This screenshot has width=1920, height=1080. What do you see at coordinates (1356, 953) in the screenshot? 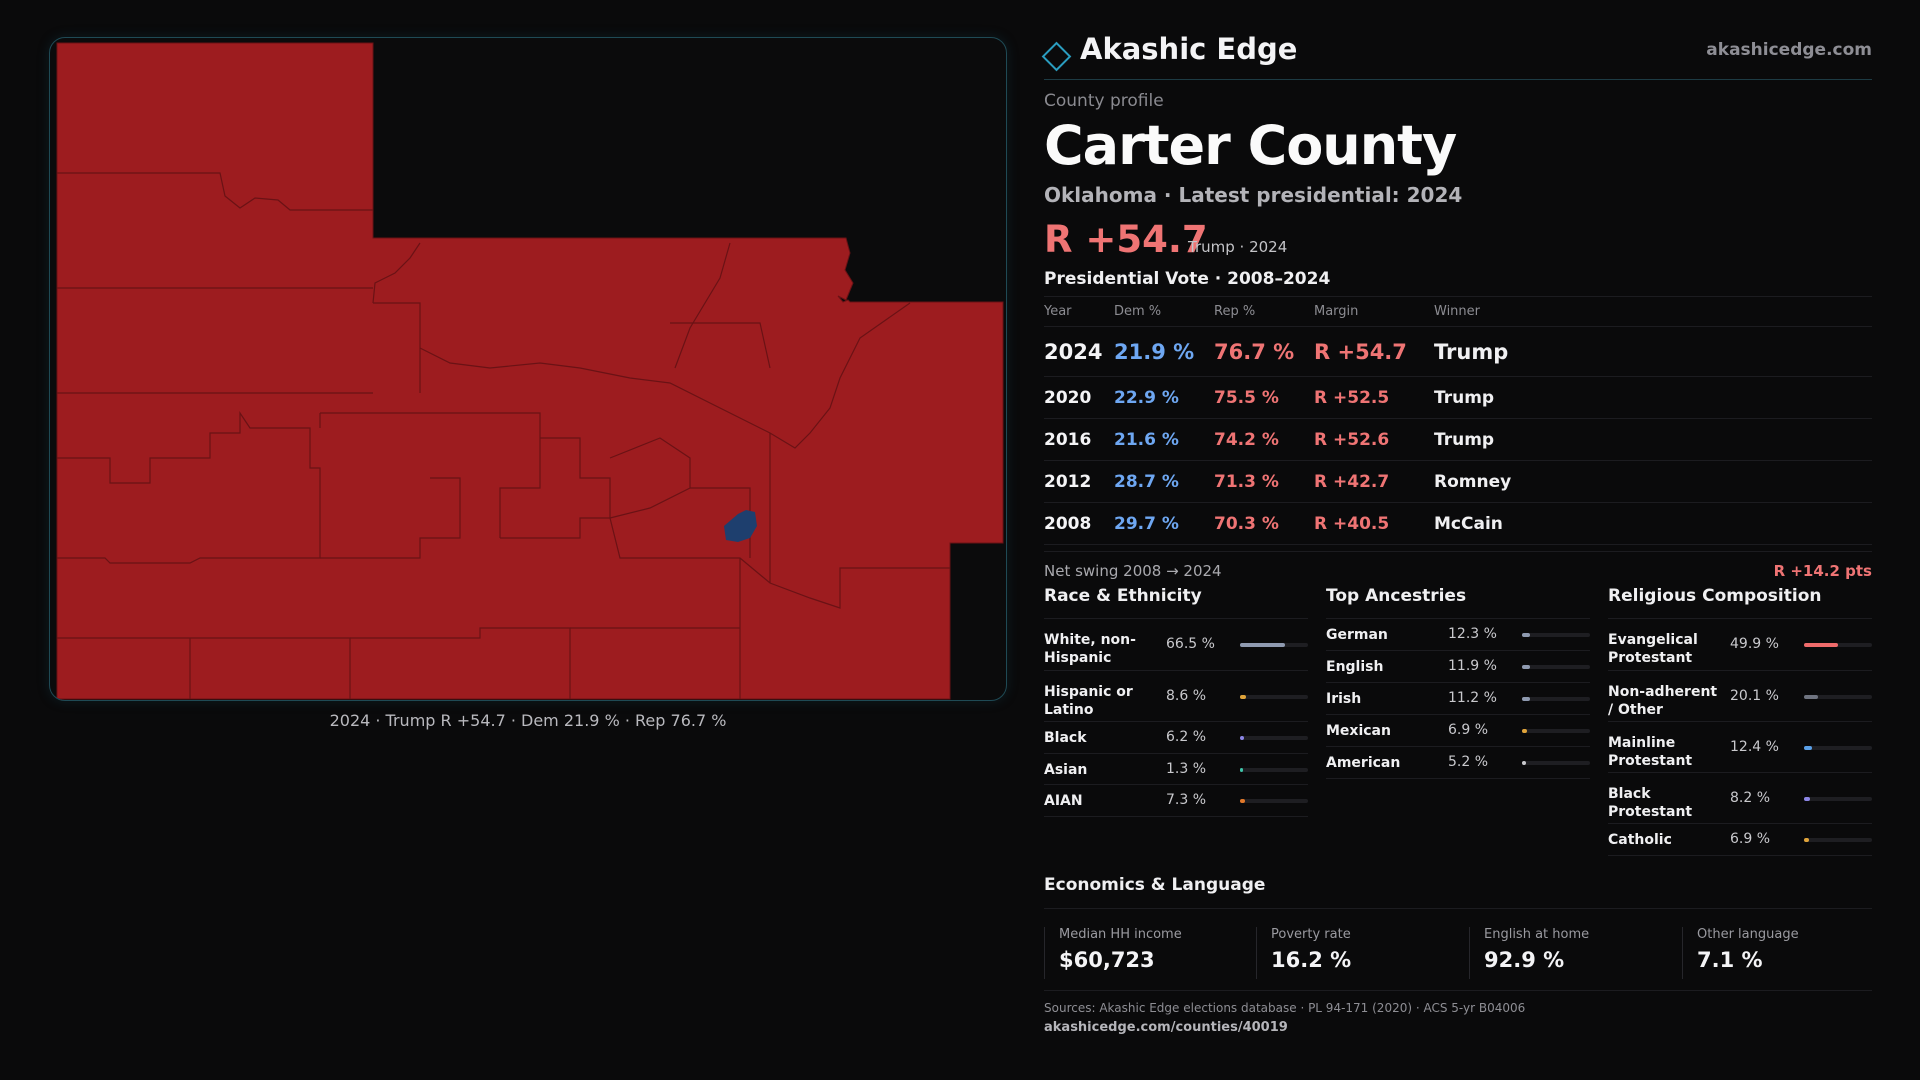
I see `stat-poverty: Poverty rate 16.2 %` at bounding box center [1356, 953].